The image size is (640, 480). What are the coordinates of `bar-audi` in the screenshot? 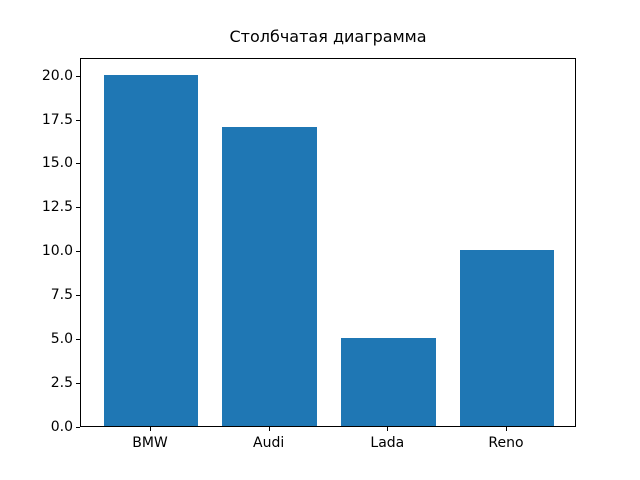 It's located at (270, 276).